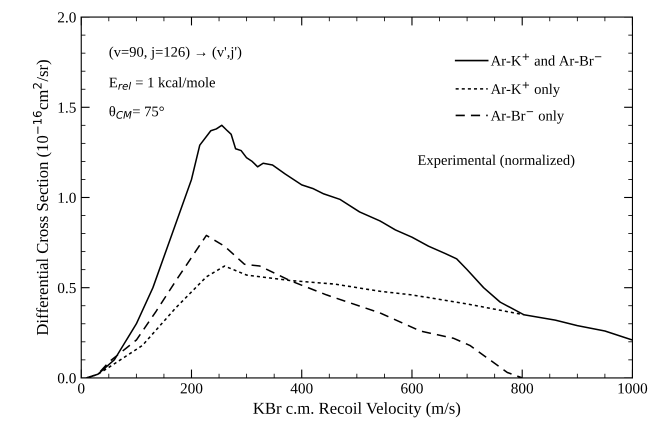 The image size is (650, 427). Describe the element at coordinates (175, 53) in the screenshot. I see `annotation: (v=90, j=126) → (v',j')` at that location.